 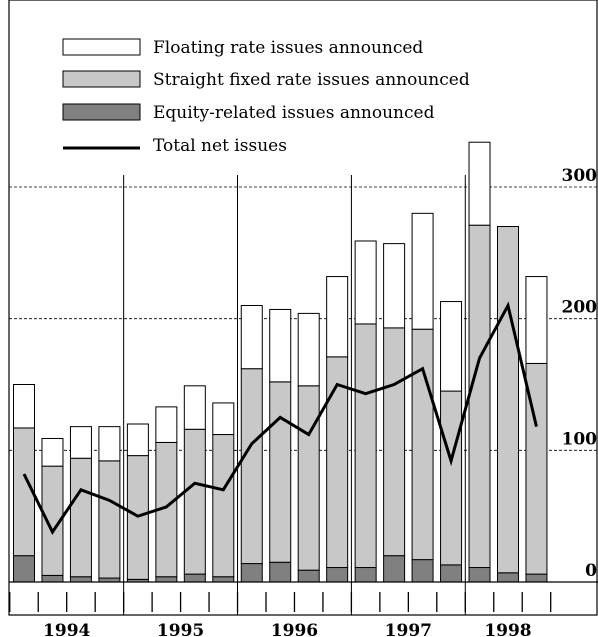 What do you see at coordinates (66, 629) in the screenshot?
I see `x-tick-label: 1994` at bounding box center [66, 629].